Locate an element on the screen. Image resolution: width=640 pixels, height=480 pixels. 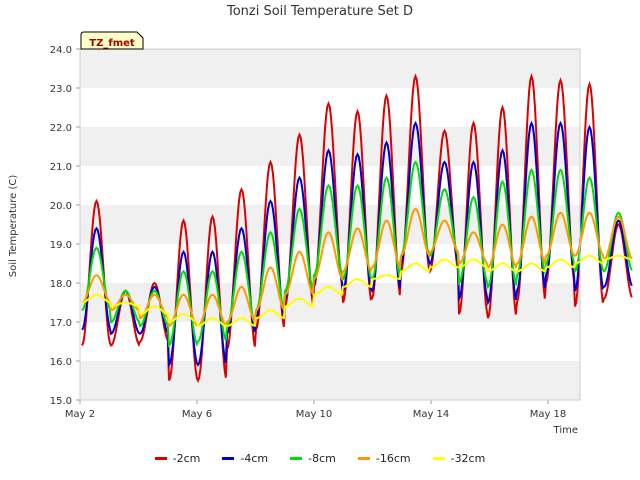
legend-label: -2cm is located at coordinates (186, 458).